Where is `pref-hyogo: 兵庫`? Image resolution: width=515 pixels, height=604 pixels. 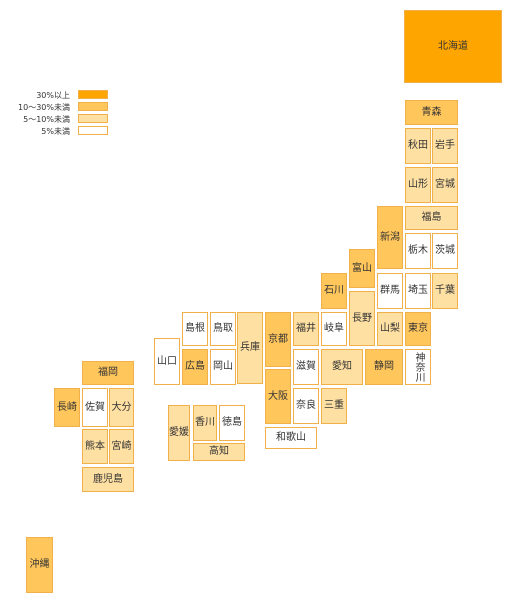
pref-hyogo: 兵庫 is located at coordinates (250, 348).